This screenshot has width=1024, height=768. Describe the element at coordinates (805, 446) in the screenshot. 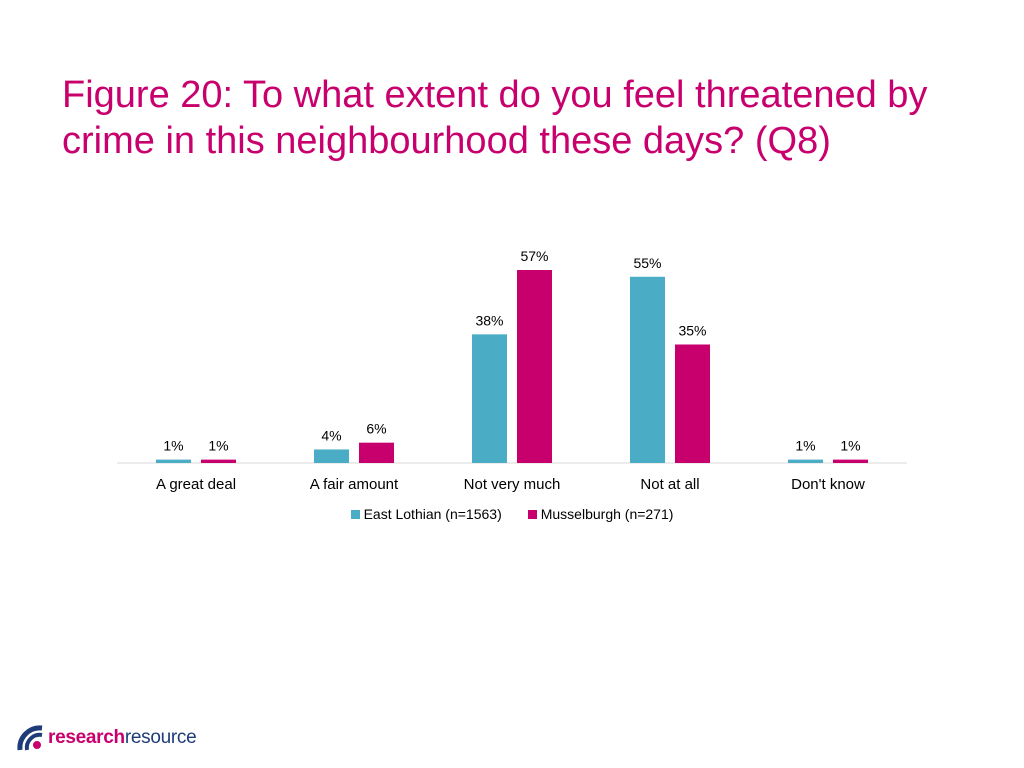

I see `data-label-don-t-know-series-1: 1%` at that location.